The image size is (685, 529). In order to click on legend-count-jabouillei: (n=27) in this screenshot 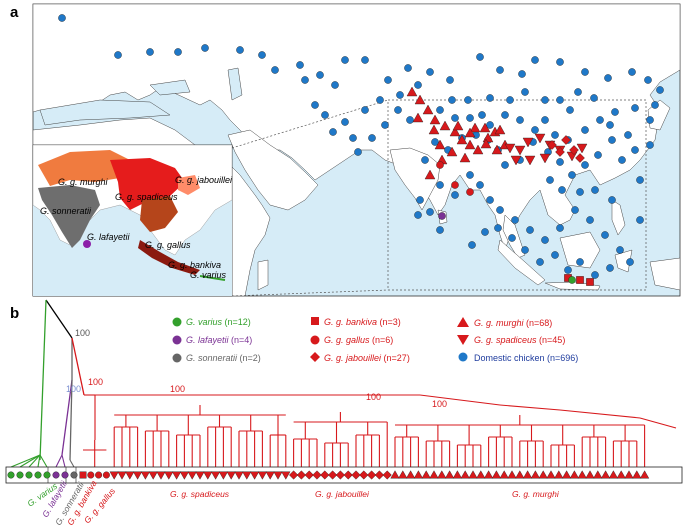, I will do `click(395, 358)`.